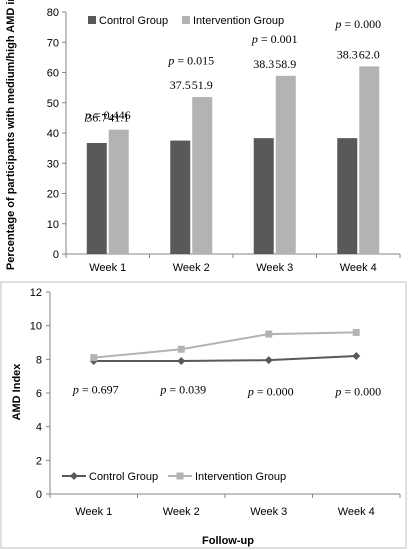 This screenshot has height=550, width=410. I want to click on bar-data-label: 36.7, so click(96, 118).